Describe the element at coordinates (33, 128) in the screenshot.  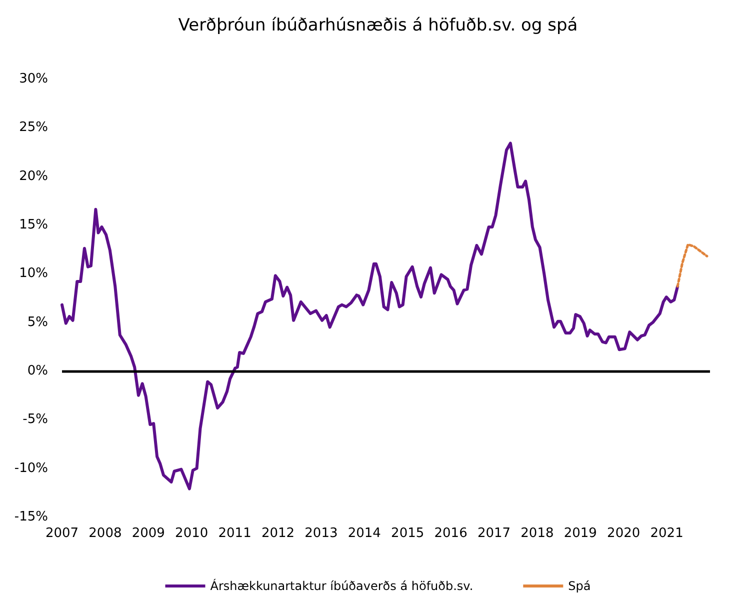
I see `y-tick-label: 25%` at that location.